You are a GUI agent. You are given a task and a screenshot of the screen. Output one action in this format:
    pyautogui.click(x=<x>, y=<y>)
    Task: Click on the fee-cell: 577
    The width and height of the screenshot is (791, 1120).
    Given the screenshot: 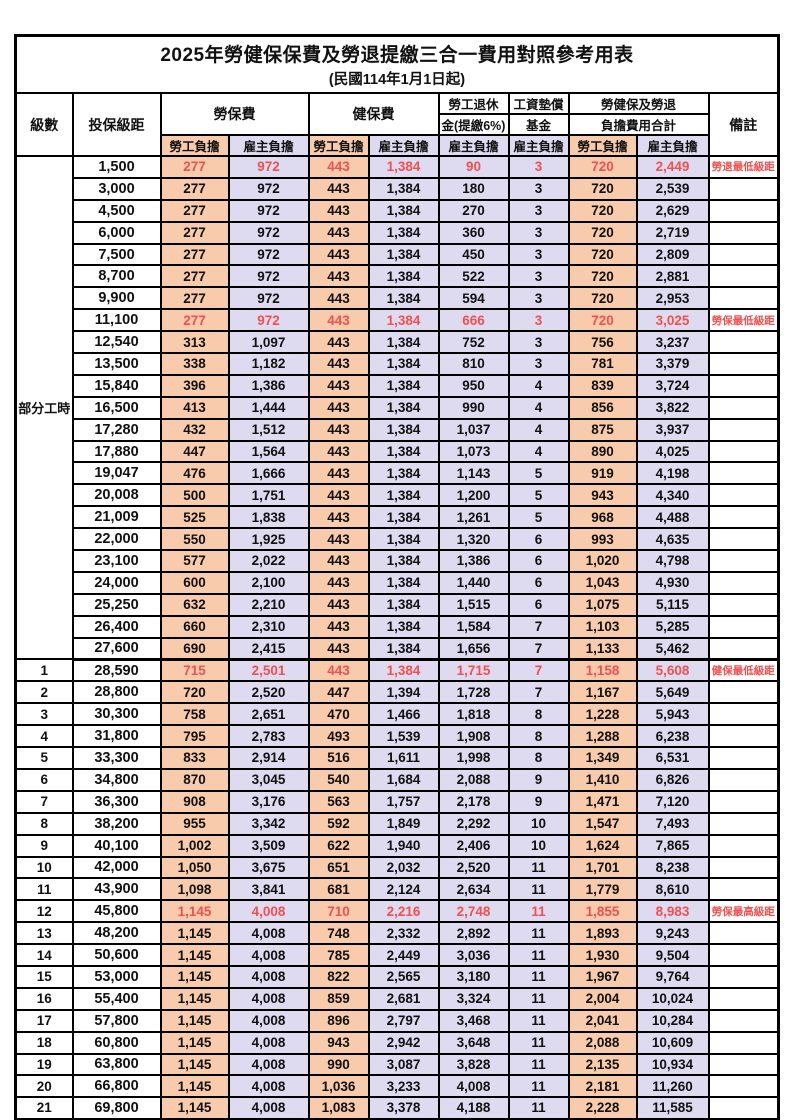 What is the action you would take?
    pyautogui.click(x=194, y=561)
    